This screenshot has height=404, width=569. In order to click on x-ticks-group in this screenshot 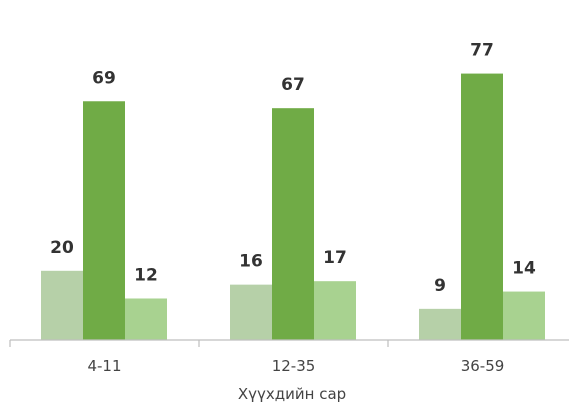, I will do `click(199, 343)`.